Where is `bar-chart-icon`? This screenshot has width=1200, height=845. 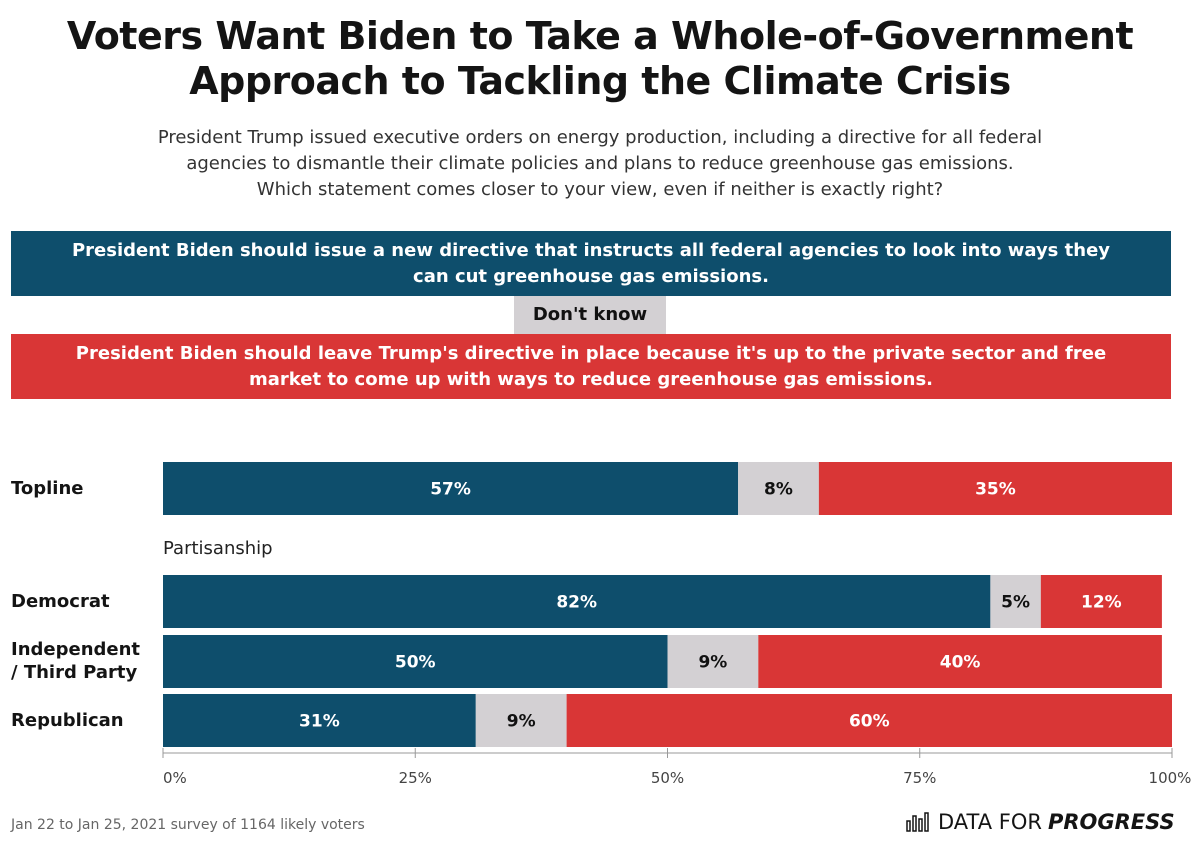 bar-chart-icon is located at coordinates (917, 822).